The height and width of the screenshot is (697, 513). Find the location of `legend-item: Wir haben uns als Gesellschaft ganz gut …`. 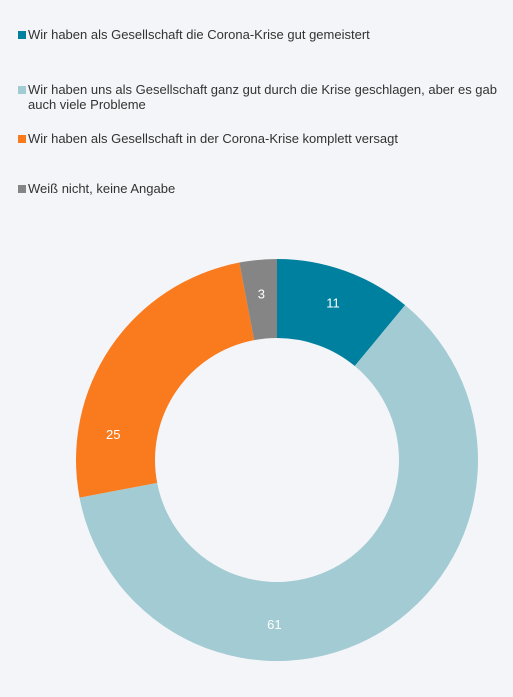

legend-item: Wir haben uns als Gesellschaft ganz gut … is located at coordinates (265, 97).